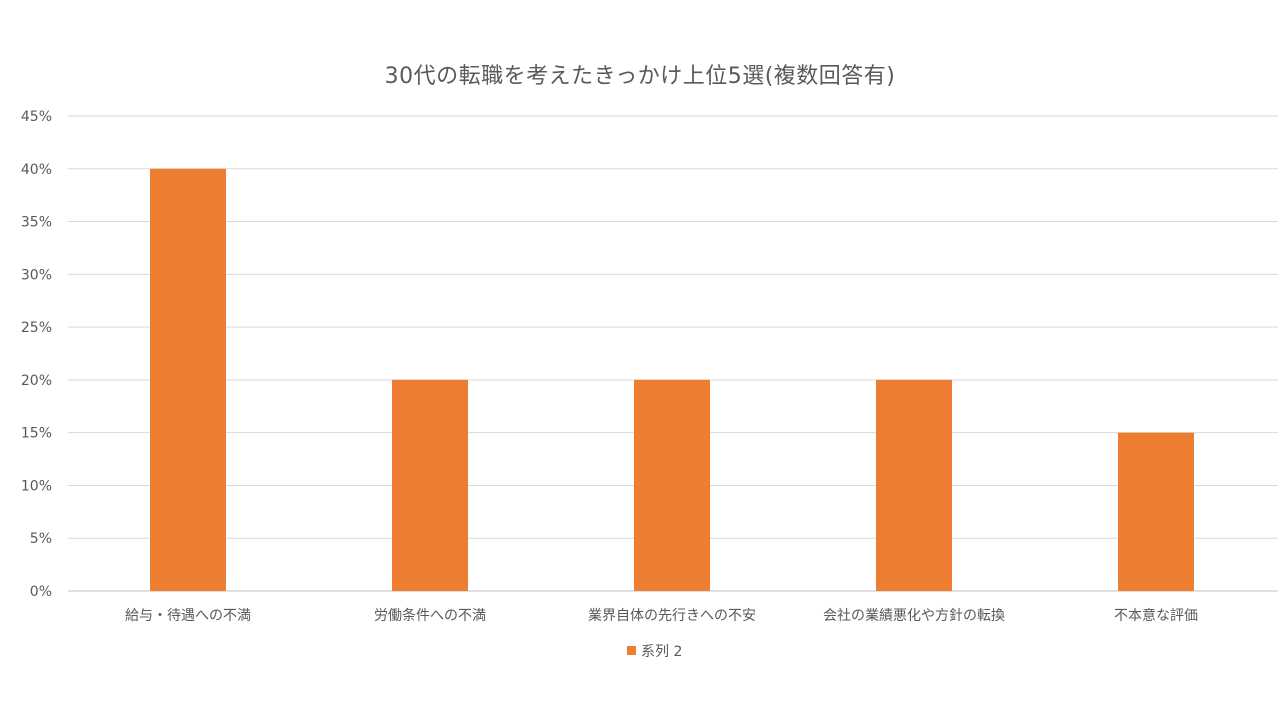  What do you see at coordinates (672, 616) in the screenshot?
I see `x-tick-label: 業界自体の先行きへの不安` at bounding box center [672, 616].